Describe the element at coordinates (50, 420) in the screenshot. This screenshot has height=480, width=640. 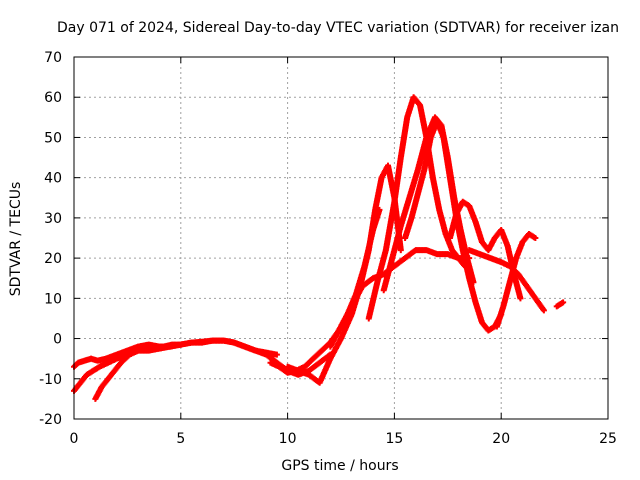
I see `y-tick-label: -20` at that location.